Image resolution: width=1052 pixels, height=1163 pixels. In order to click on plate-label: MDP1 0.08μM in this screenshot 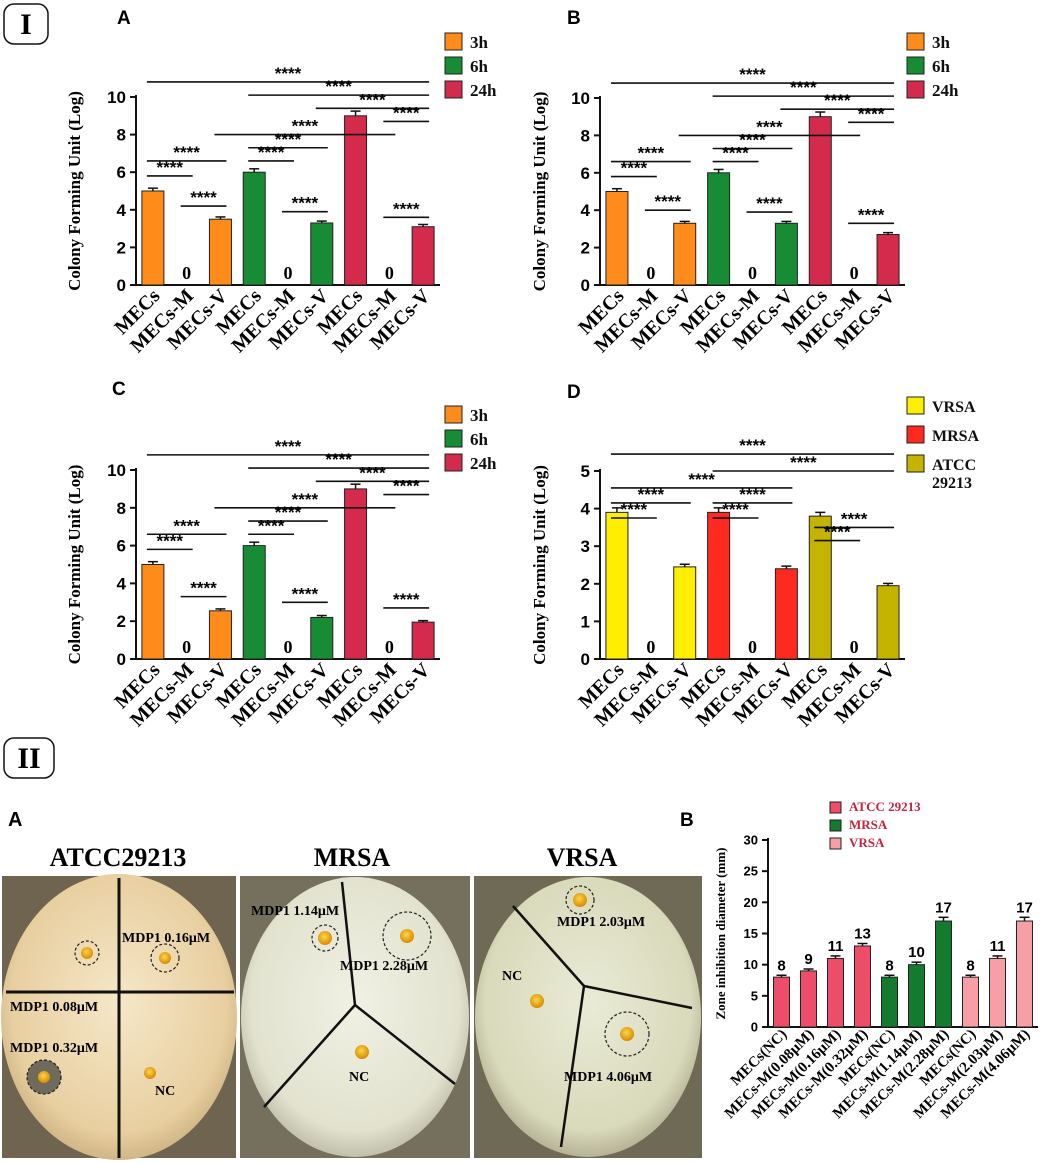, I will do `click(54, 1007)`.